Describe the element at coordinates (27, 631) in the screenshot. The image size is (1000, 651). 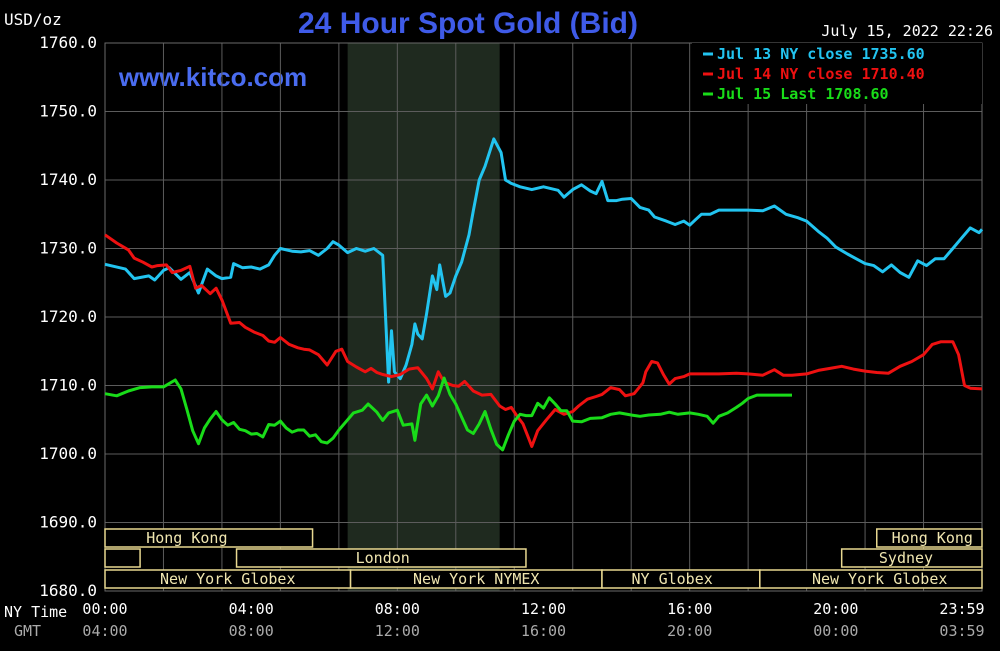
I see `gmt-row-label: GMT` at that location.